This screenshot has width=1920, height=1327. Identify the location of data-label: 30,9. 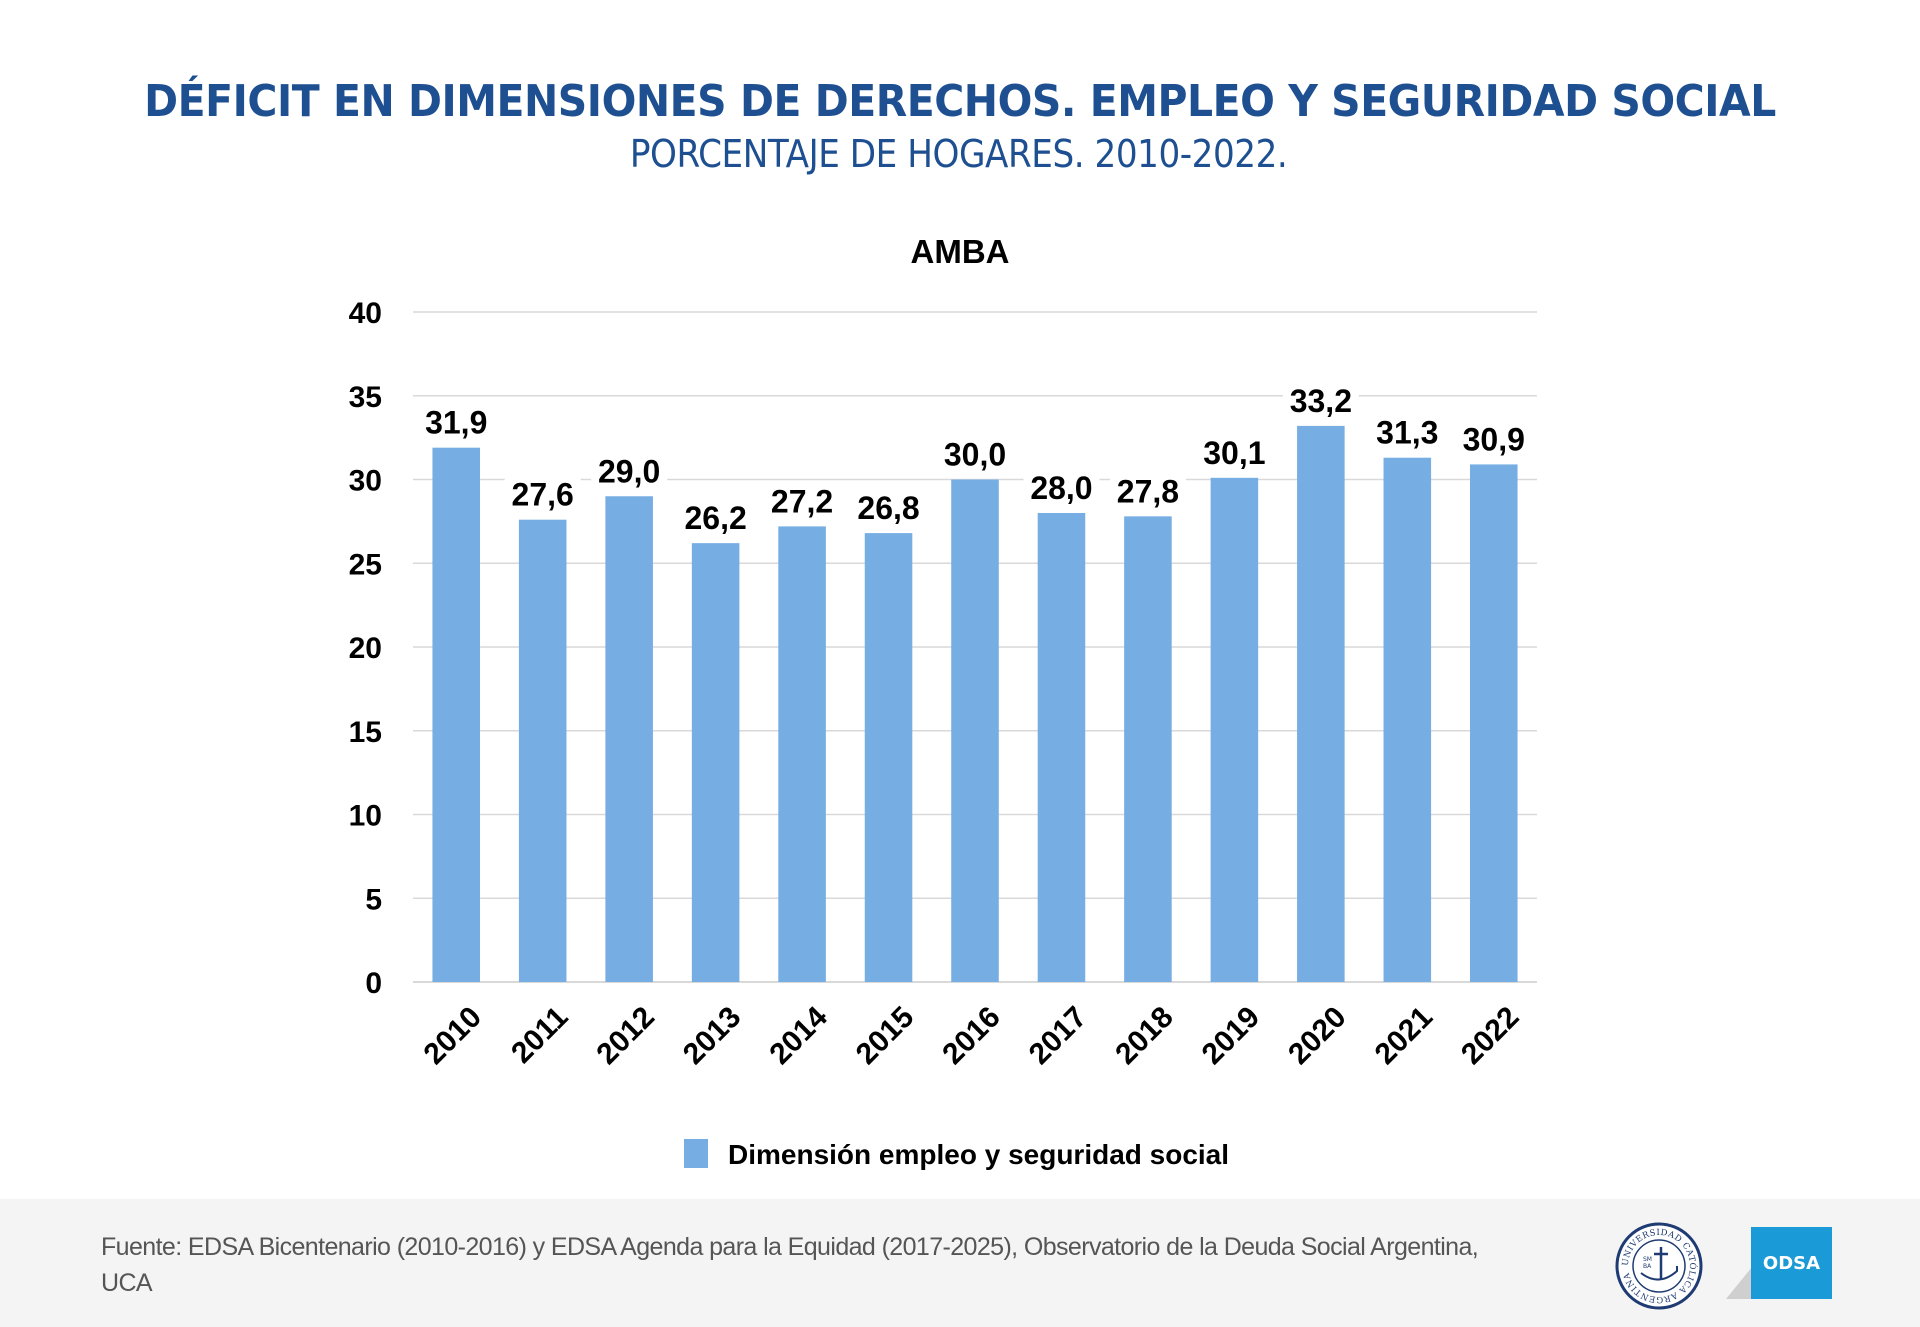
(1494, 439).